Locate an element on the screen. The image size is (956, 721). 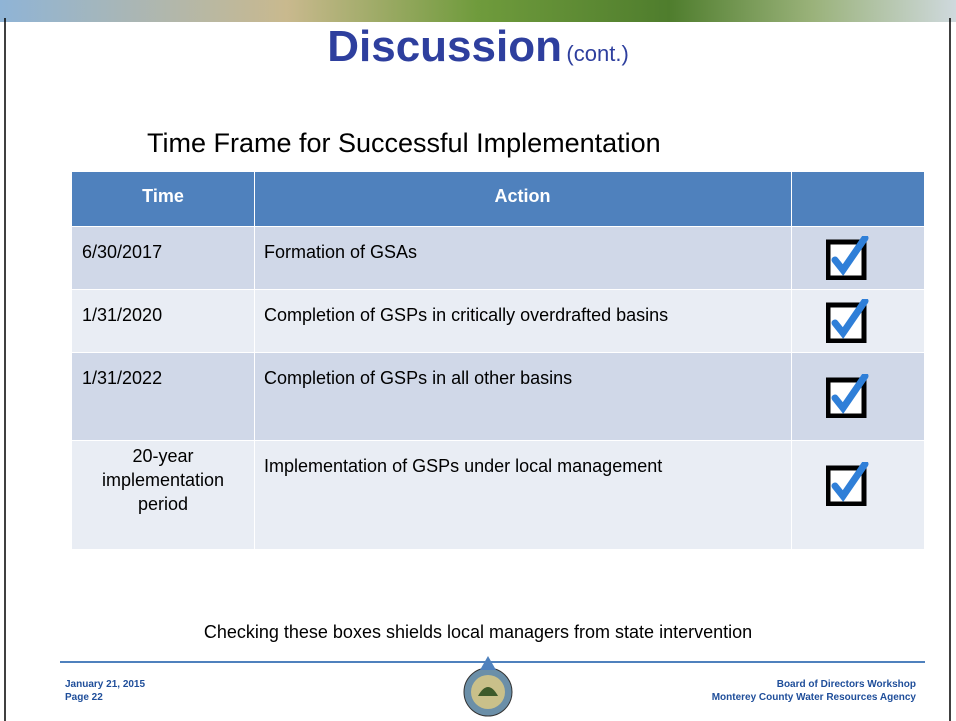
header-image is located at coordinates (478, 11).